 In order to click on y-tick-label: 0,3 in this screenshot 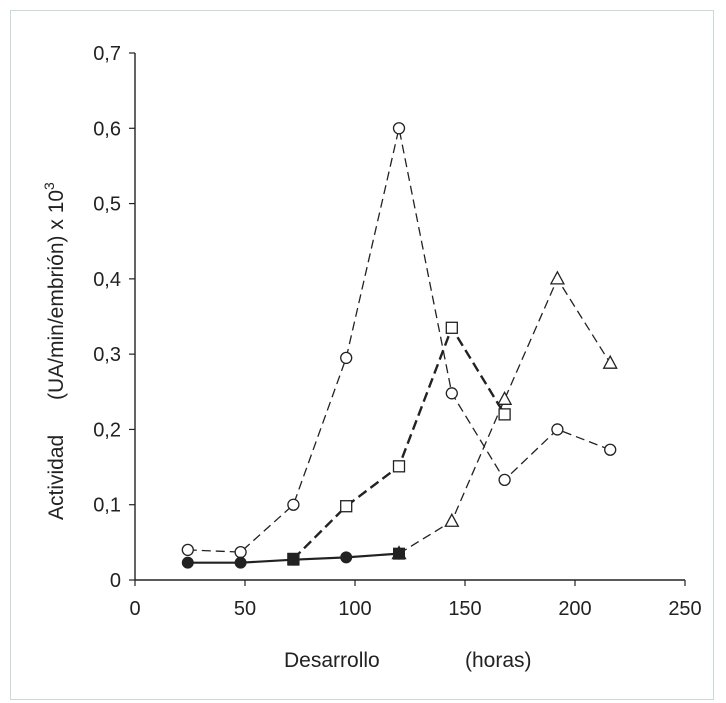, I will do `click(107, 355)`.